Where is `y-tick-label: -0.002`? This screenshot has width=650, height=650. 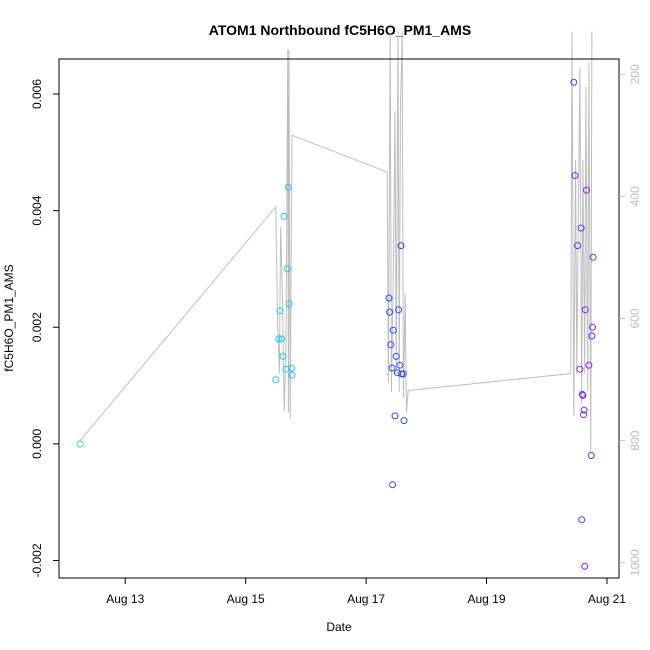 y-tick-label: -0.002 is located at coordinates (37, 560).